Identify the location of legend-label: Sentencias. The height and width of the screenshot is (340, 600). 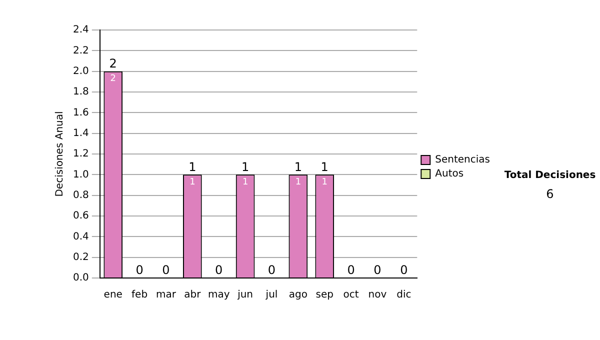
(462, 160).